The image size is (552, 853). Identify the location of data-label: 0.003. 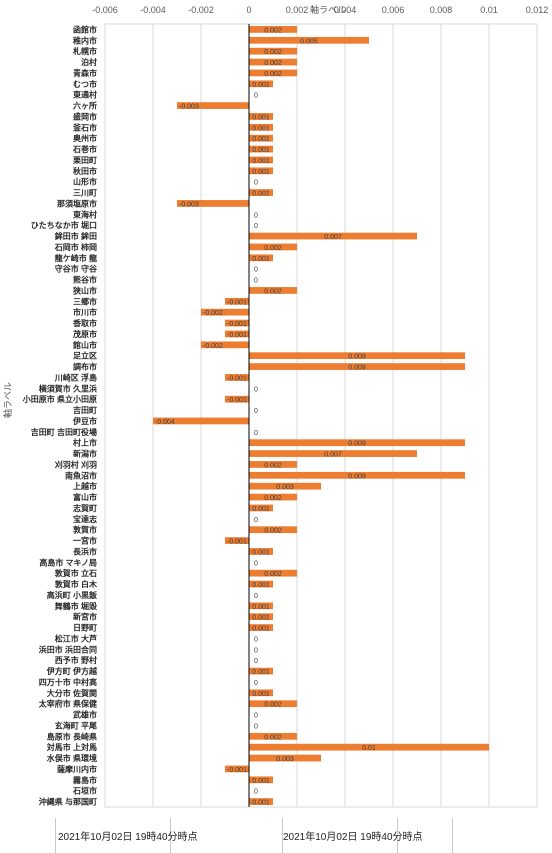
(285, 759).